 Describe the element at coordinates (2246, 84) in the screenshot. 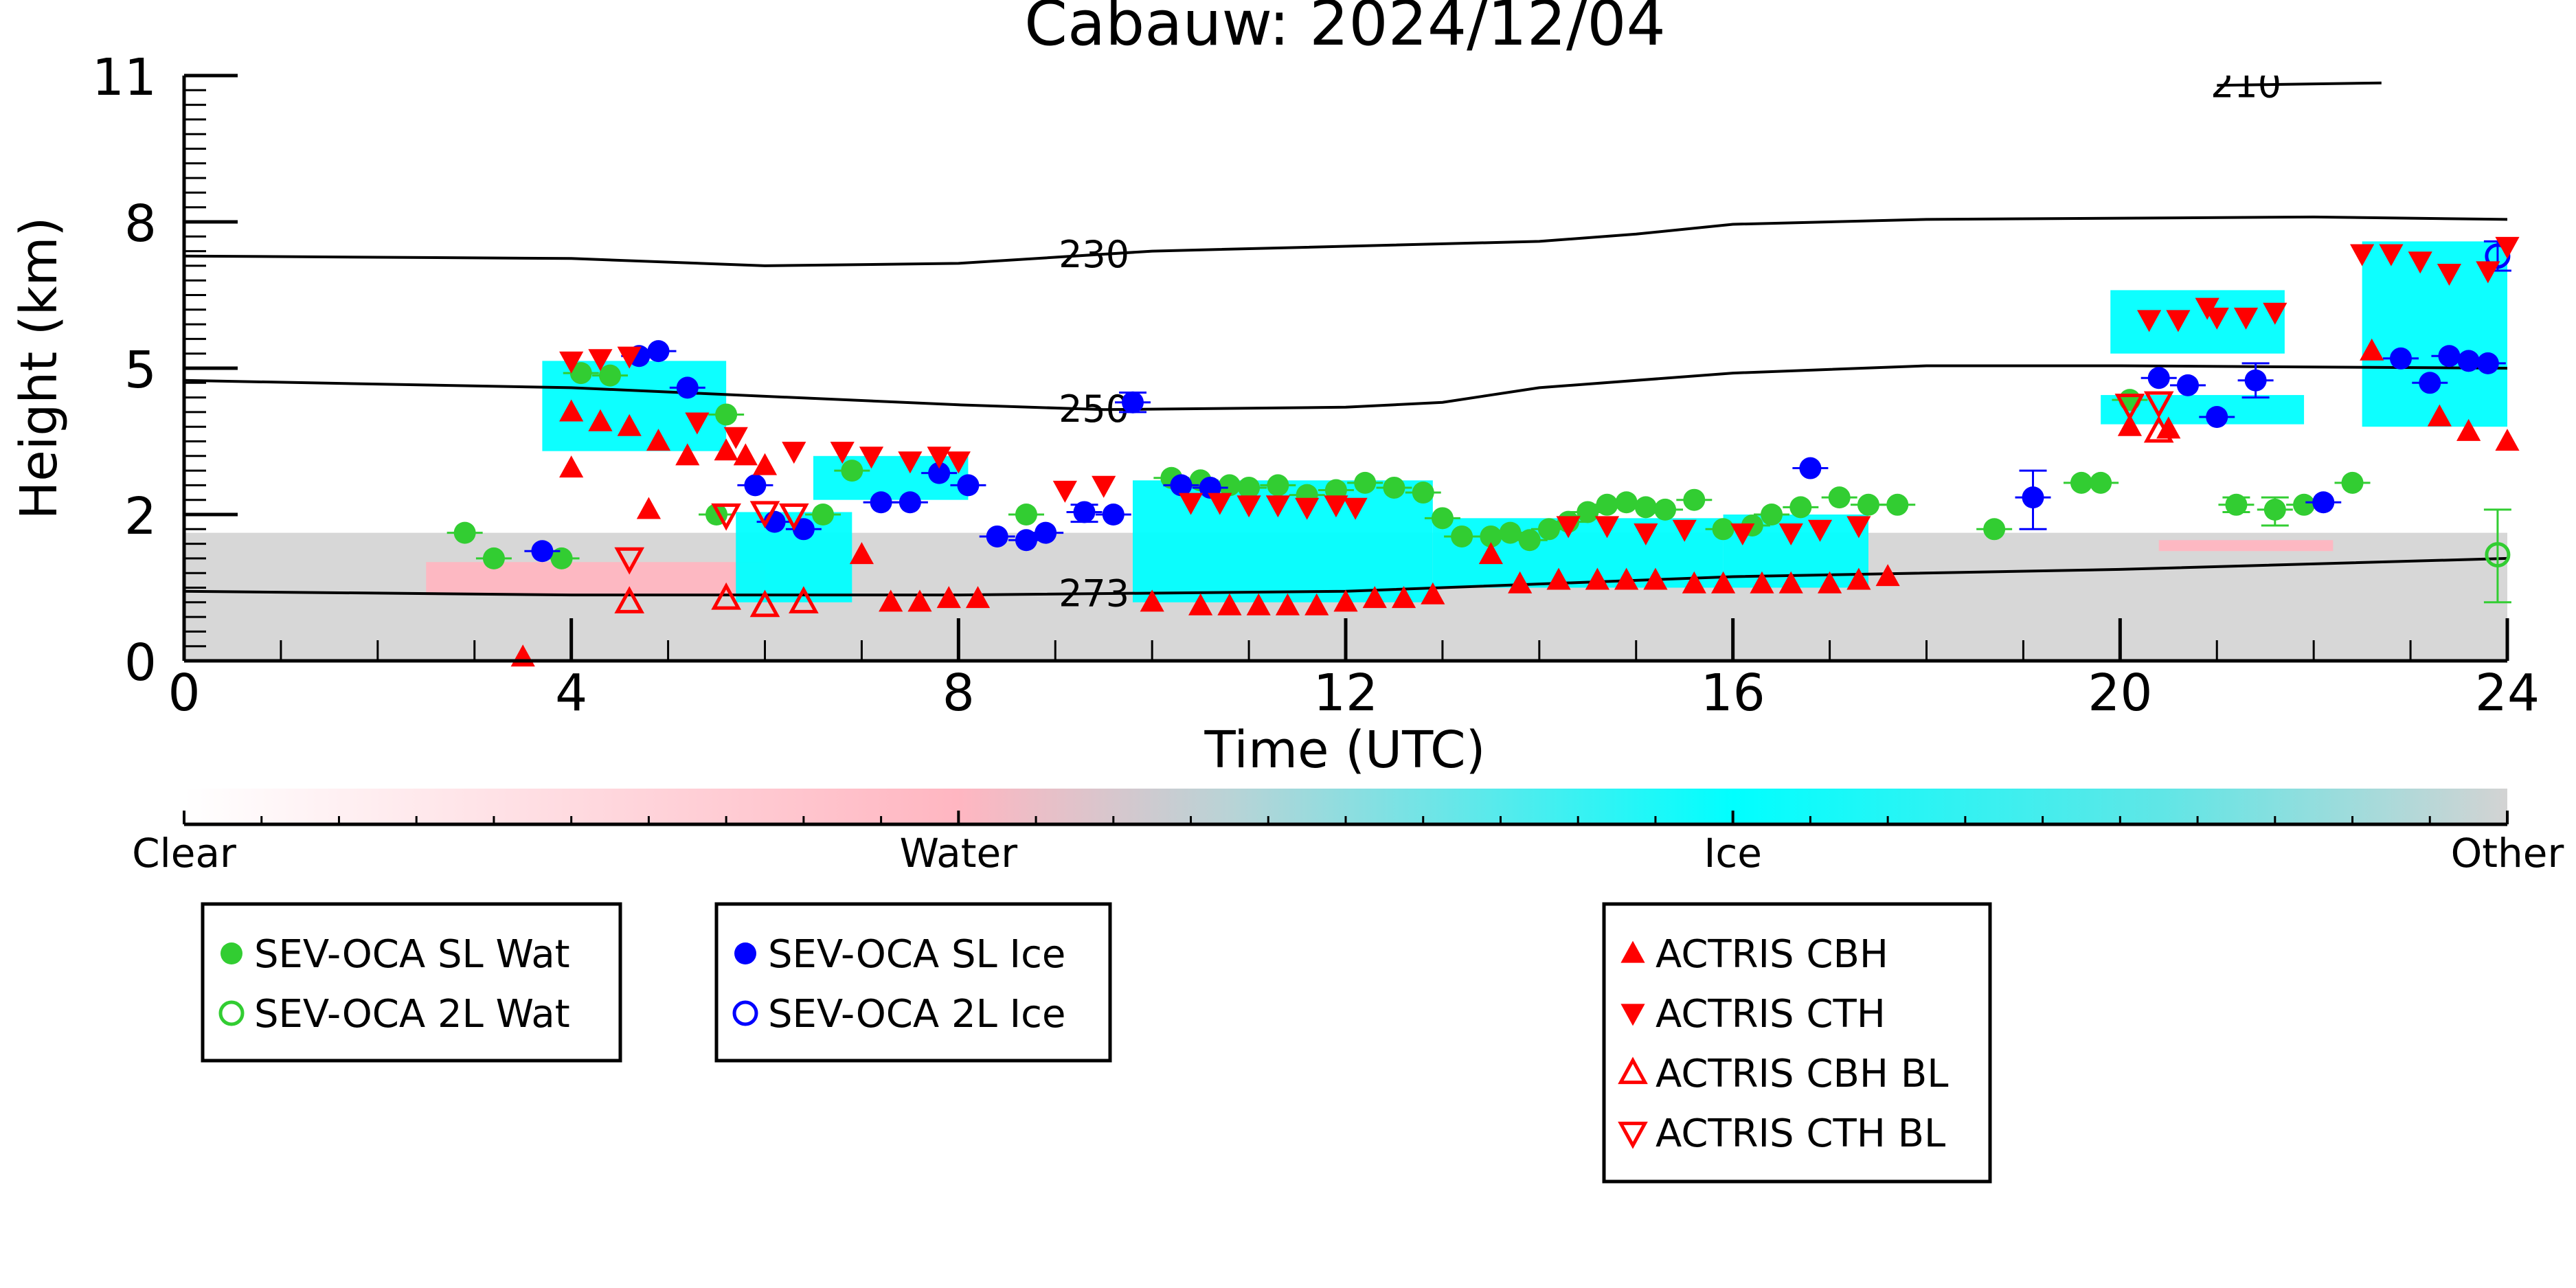

I see `contour-label-210: 210` at that location.